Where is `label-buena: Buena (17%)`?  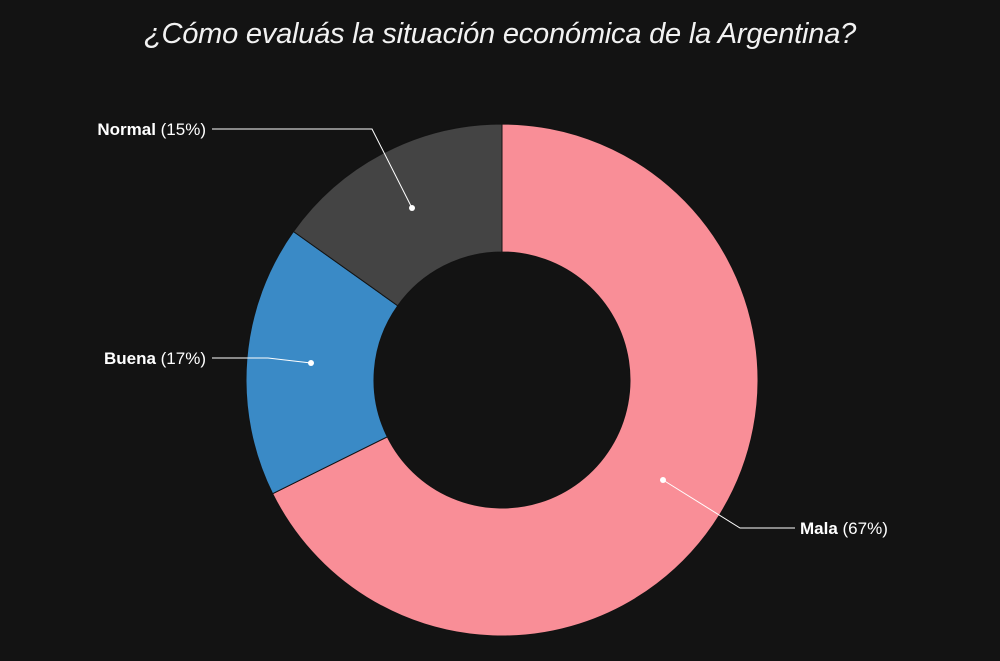 label-buena: Buena (17%) is located at coordinates (209, 358).